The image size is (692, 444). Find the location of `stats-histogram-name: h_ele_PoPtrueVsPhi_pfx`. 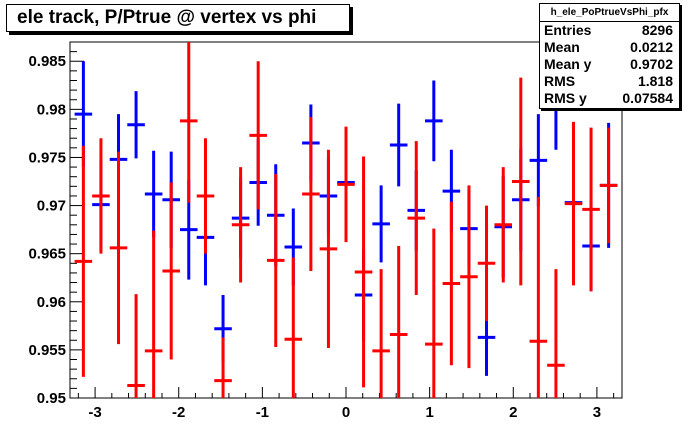

stats-histogram-name: h_ele_PoPtrueVsPhi_pfx is located at coordinates (609, 13).